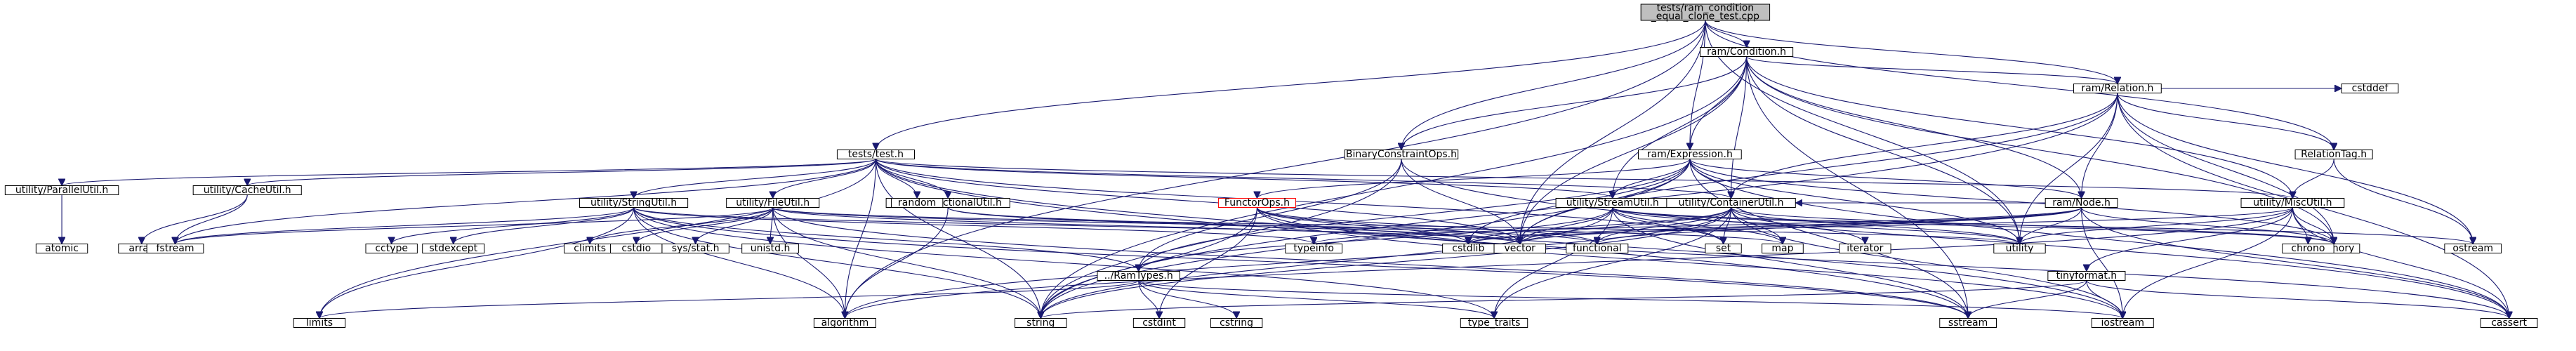  I want to click on node-ram-Expression-h: ram/Expression.h, so click(1689, 154).